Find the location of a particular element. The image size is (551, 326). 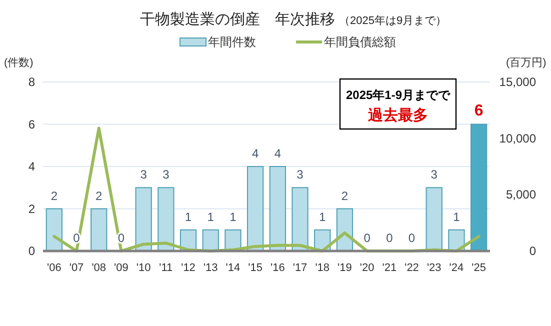

chart-subtitle: （2025年は9月まで） is located at coordinates (393, 21).